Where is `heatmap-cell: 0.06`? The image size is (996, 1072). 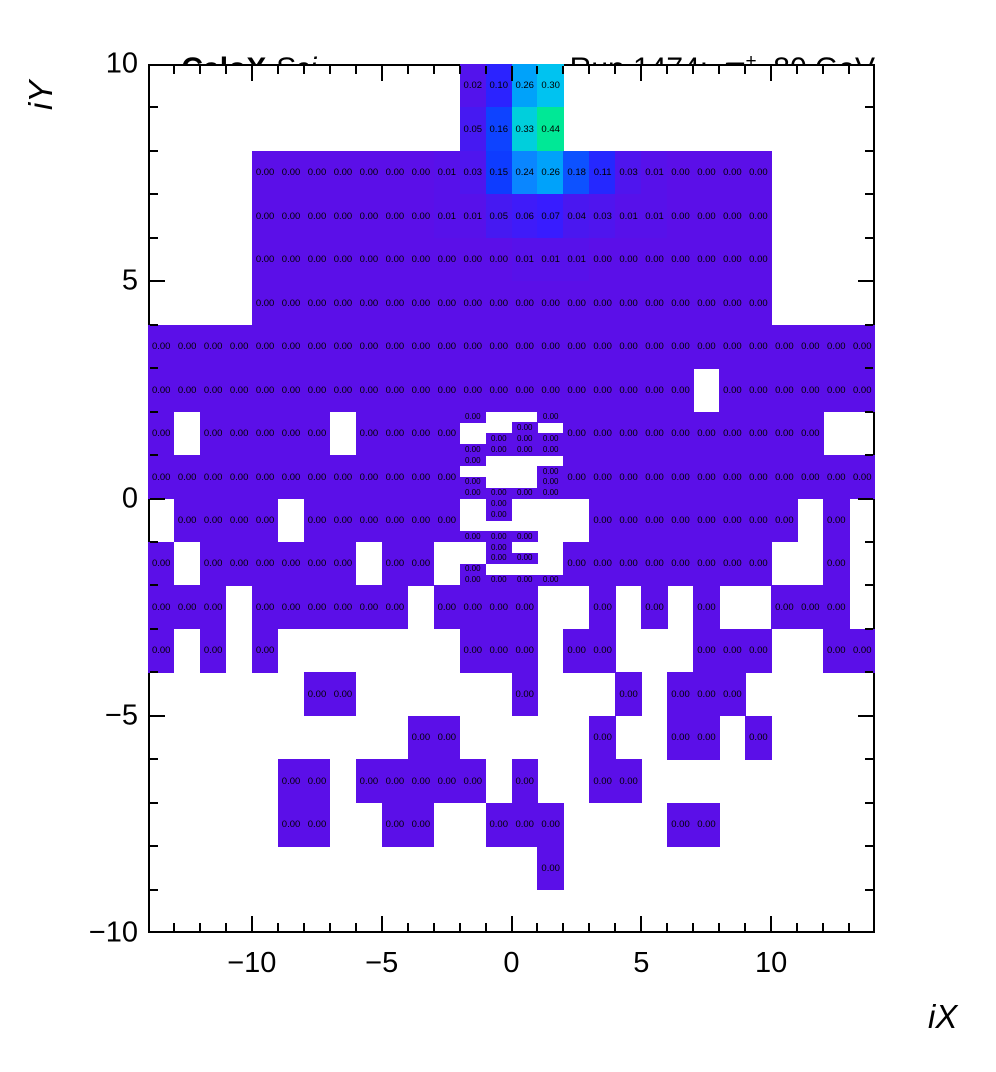 heatmap-cell: 0.06 is located at coordinates (524, 216).